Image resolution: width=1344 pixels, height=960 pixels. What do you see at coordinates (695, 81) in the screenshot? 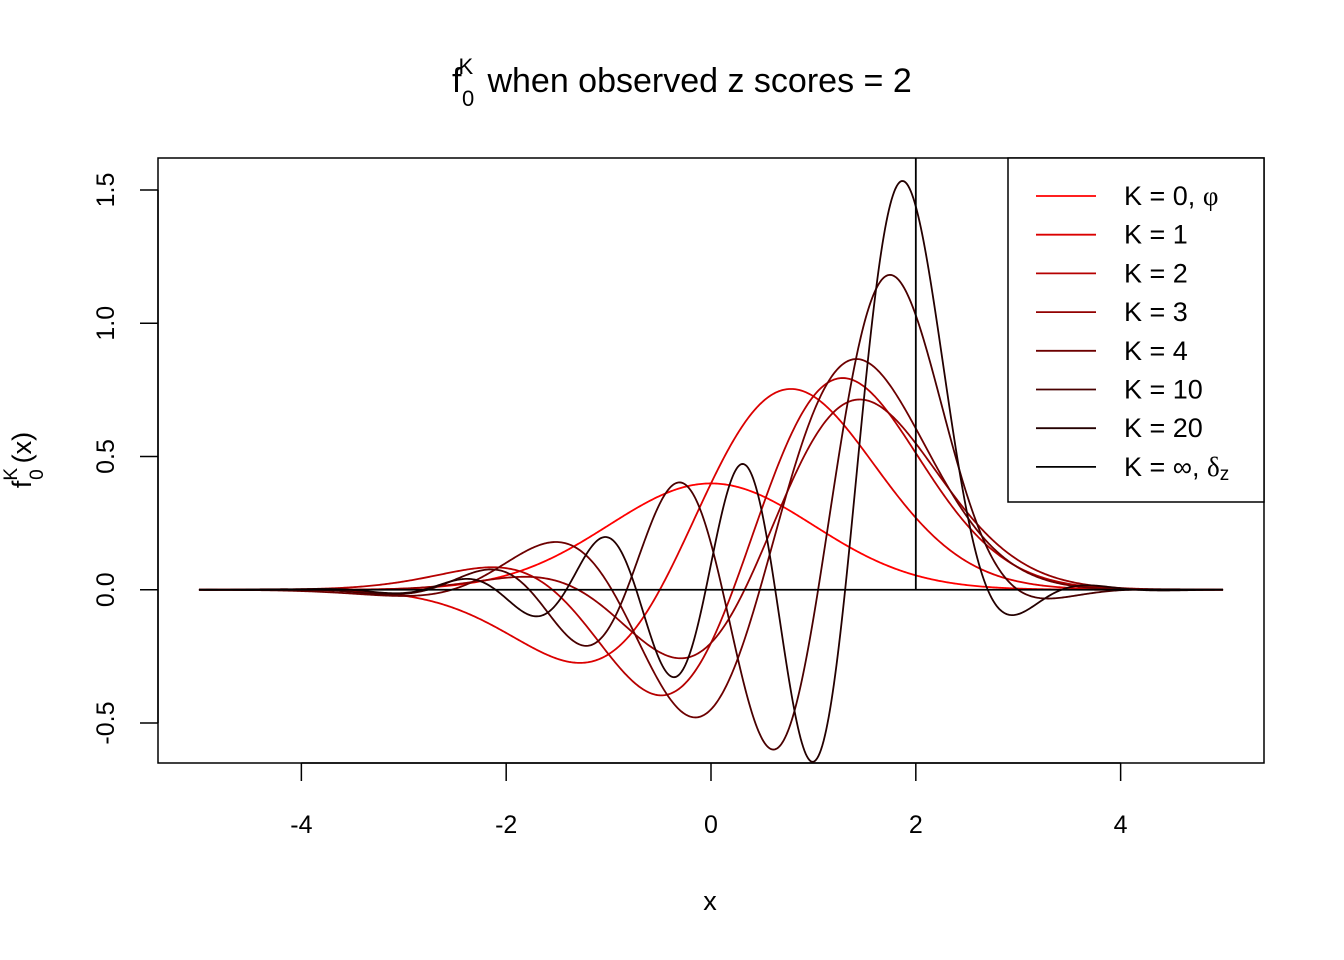
I see `chart-title-text: when observed z scores = 2` at bounding box center [695, 81].